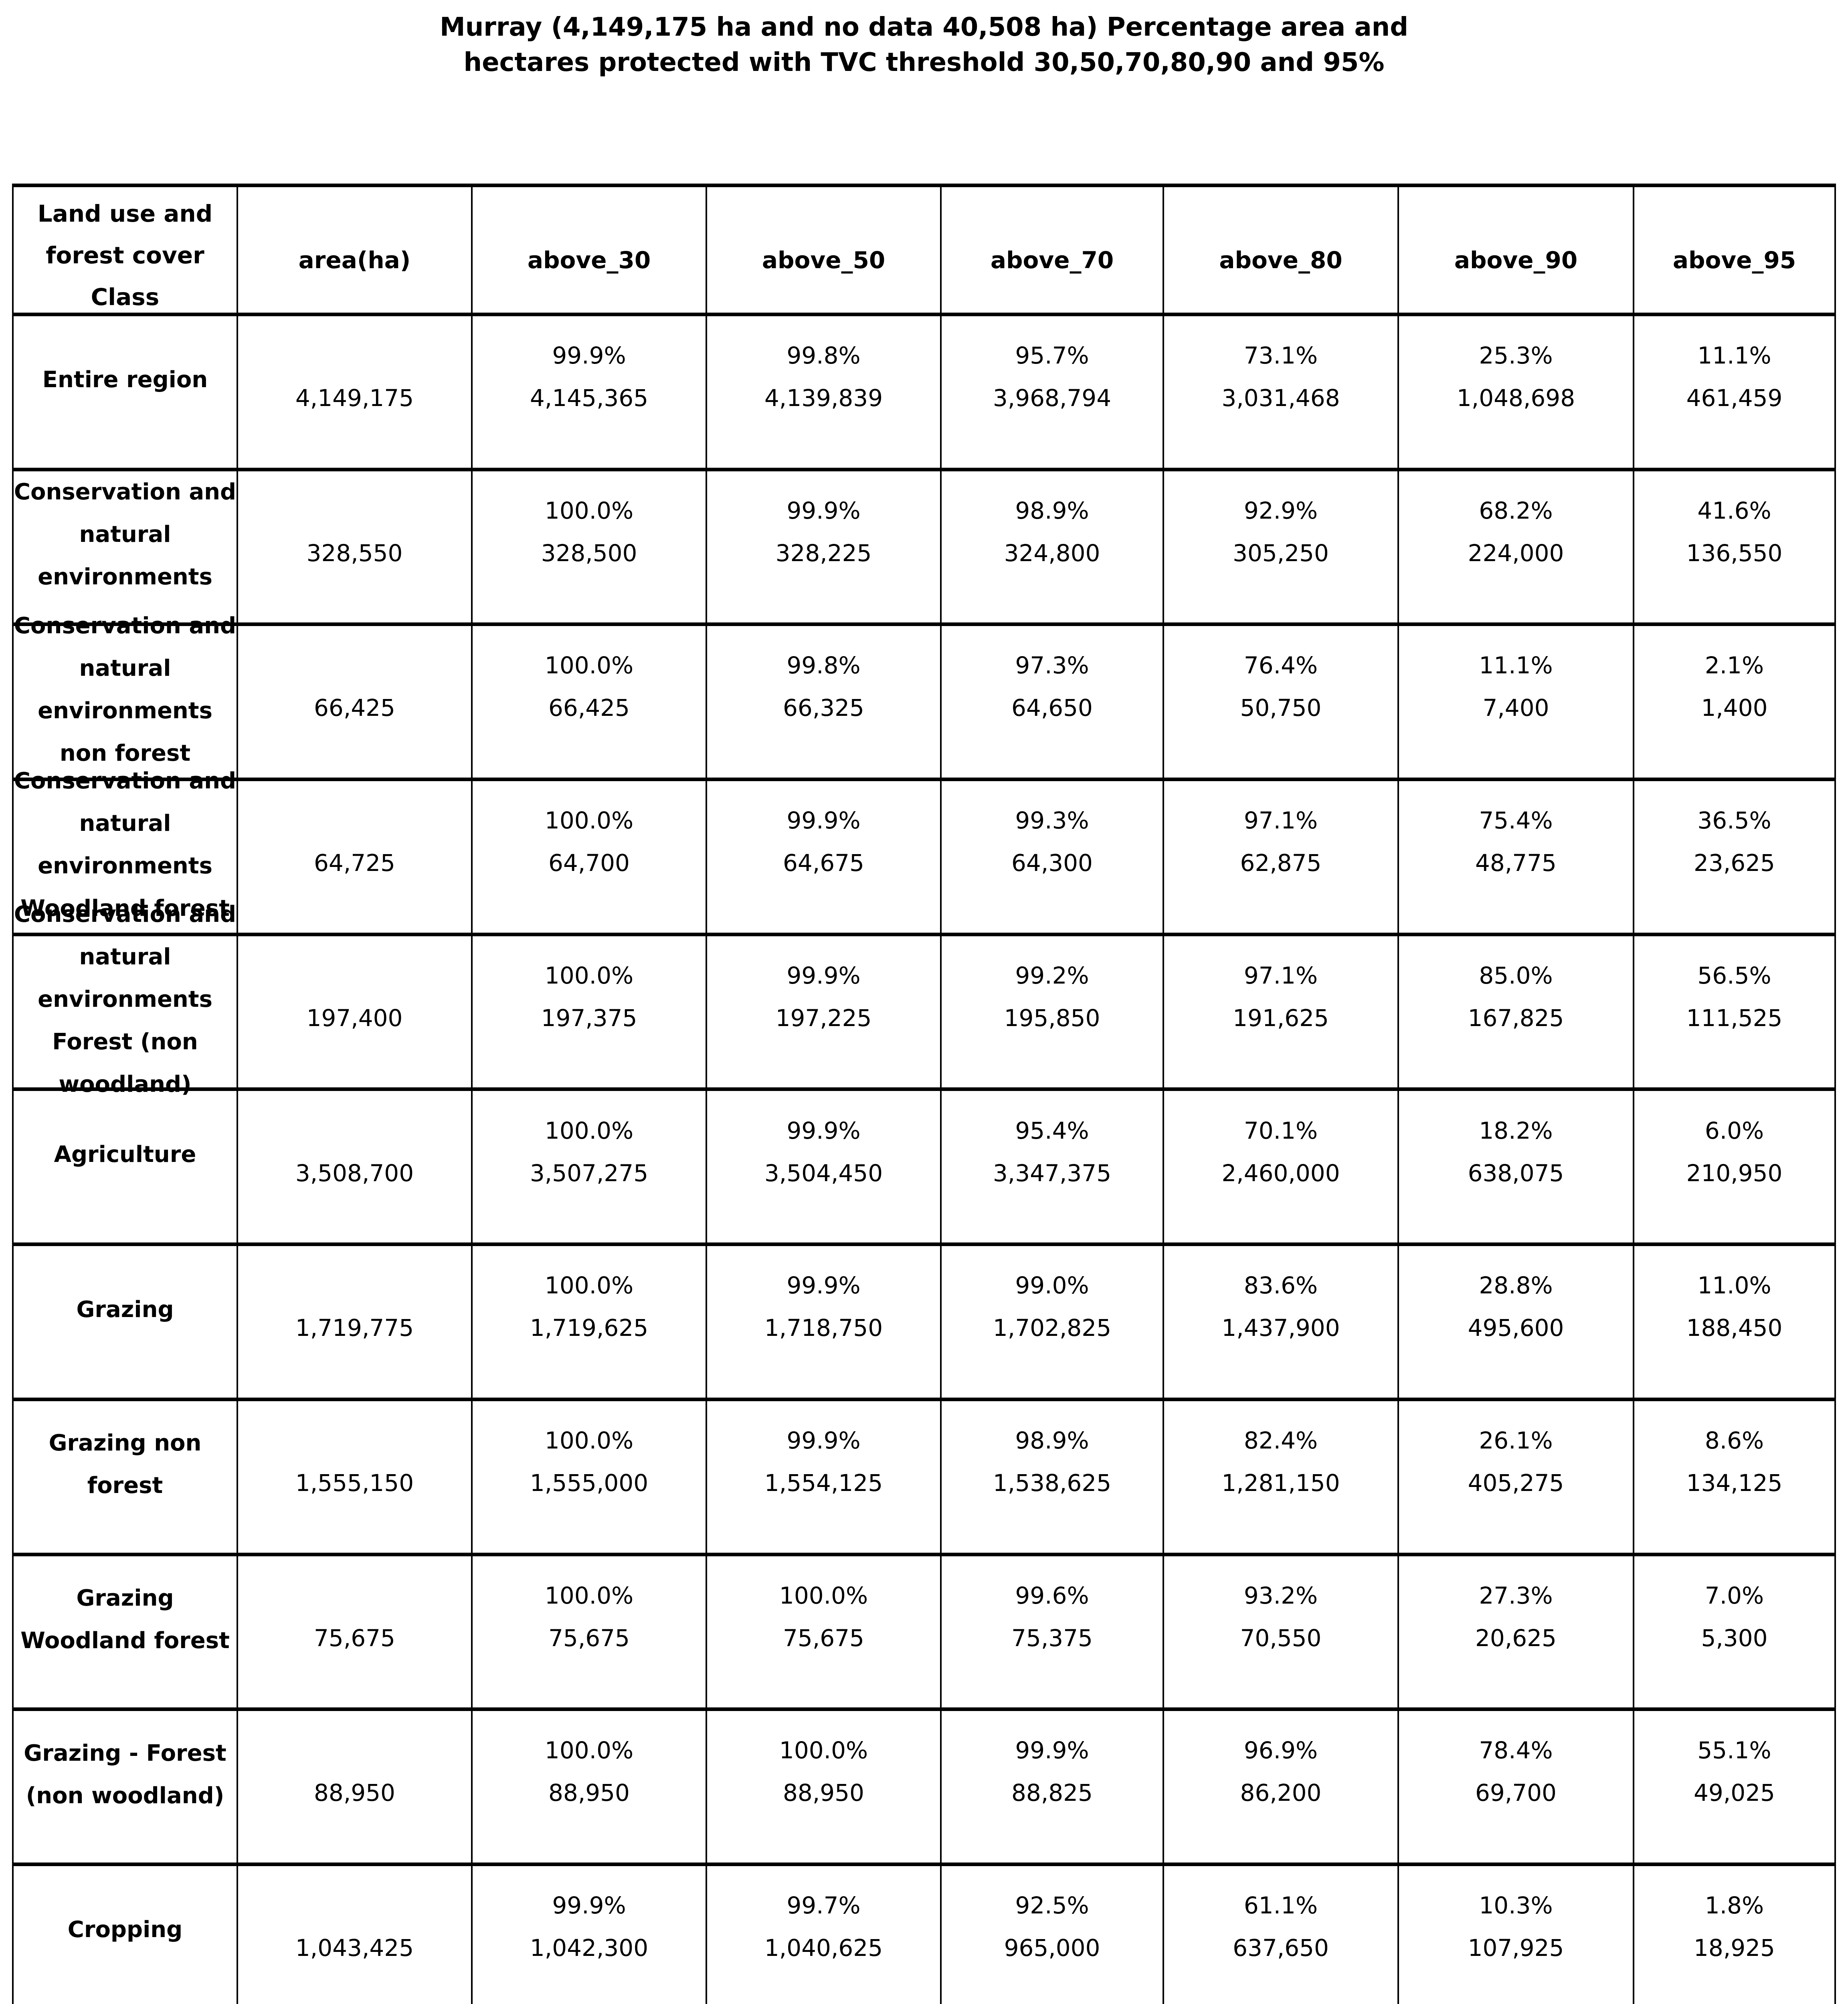 The width and height of the screenshot is (1848, 2004). I want to click on class-label: Conservation and natural environments, so click(125, 534).